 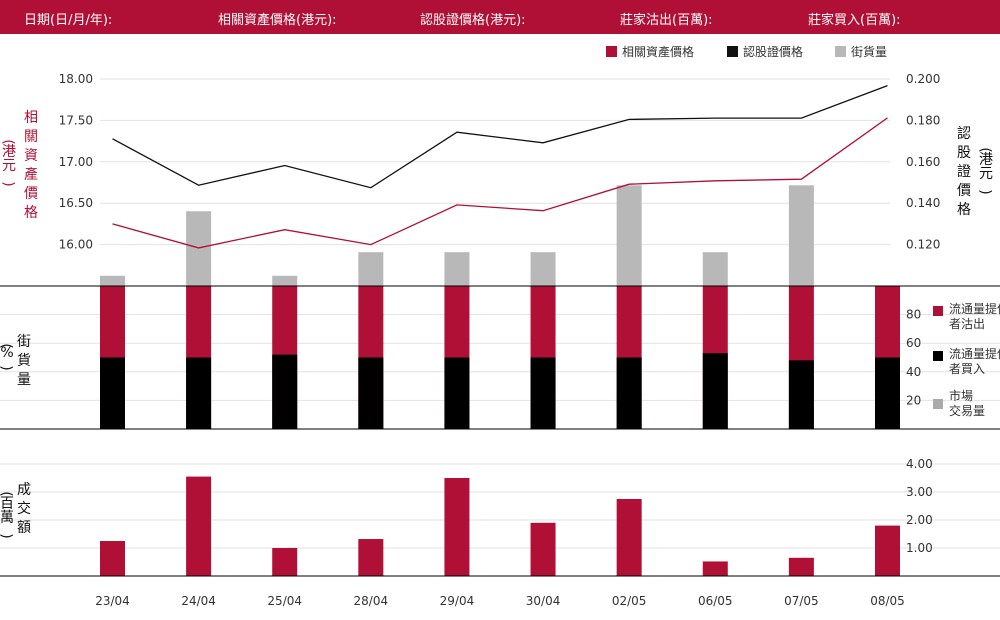 I want to click on svg-text: 額, so click(x=24, y=528).